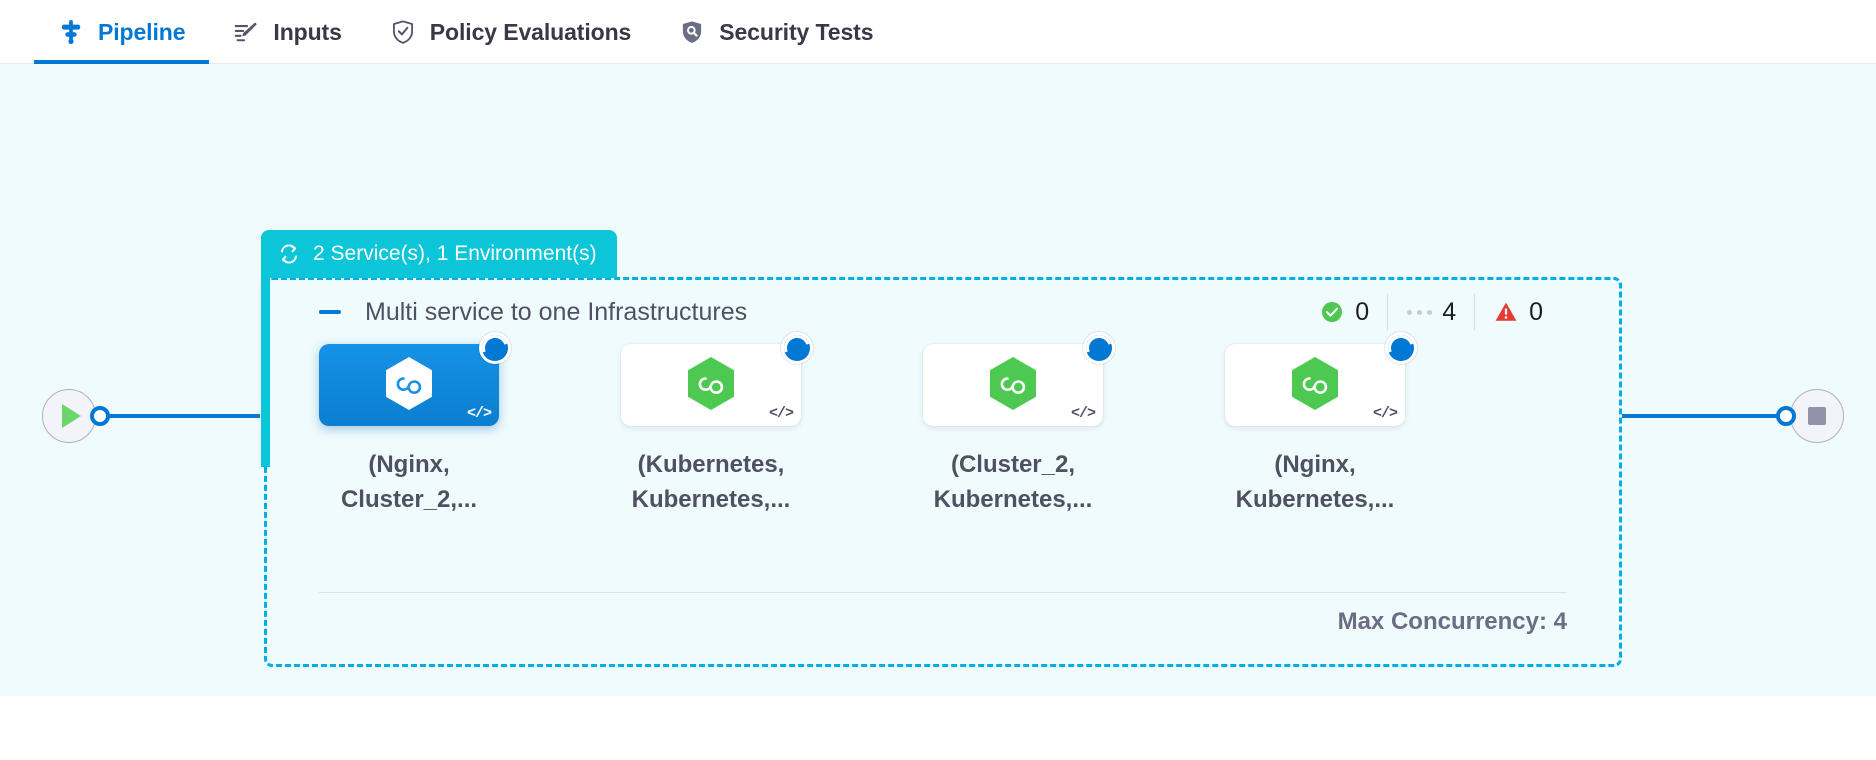 Image resolution: width=1876 pixels, height=760 pixels. What do you see at coordinates (71, 32) in the screenshot?
I see `pipeline-icon` at bounding box center [71, 32].